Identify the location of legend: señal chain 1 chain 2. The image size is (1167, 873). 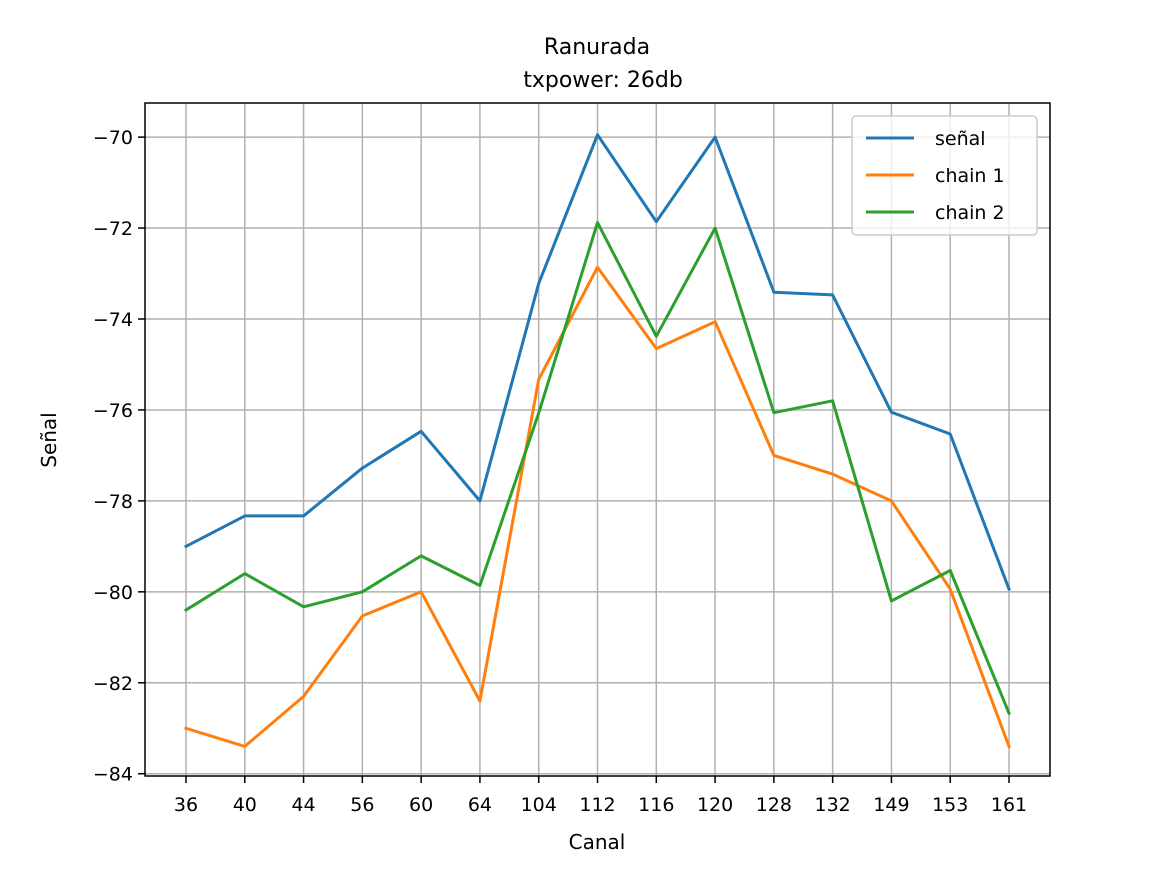
(944, 175).